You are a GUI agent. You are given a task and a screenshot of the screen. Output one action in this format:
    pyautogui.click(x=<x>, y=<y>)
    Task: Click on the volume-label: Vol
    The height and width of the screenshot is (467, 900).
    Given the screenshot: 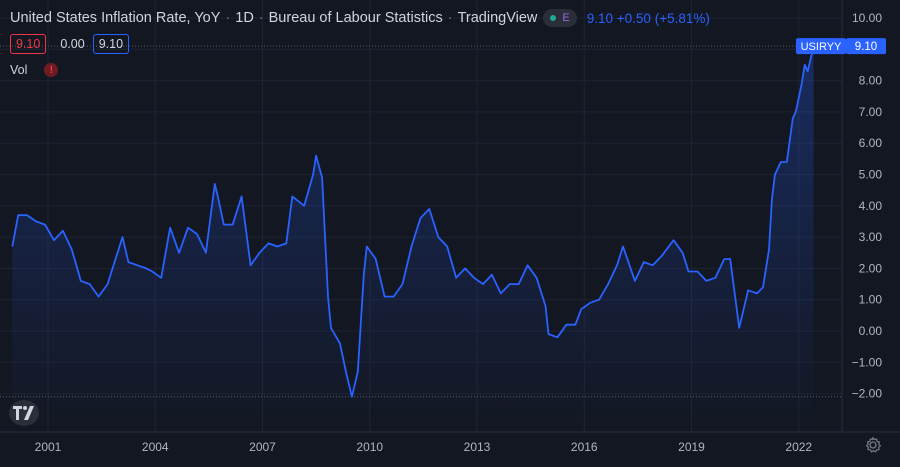 What is the action you would take?
    pyautogui.click(x=19, y=70)
    